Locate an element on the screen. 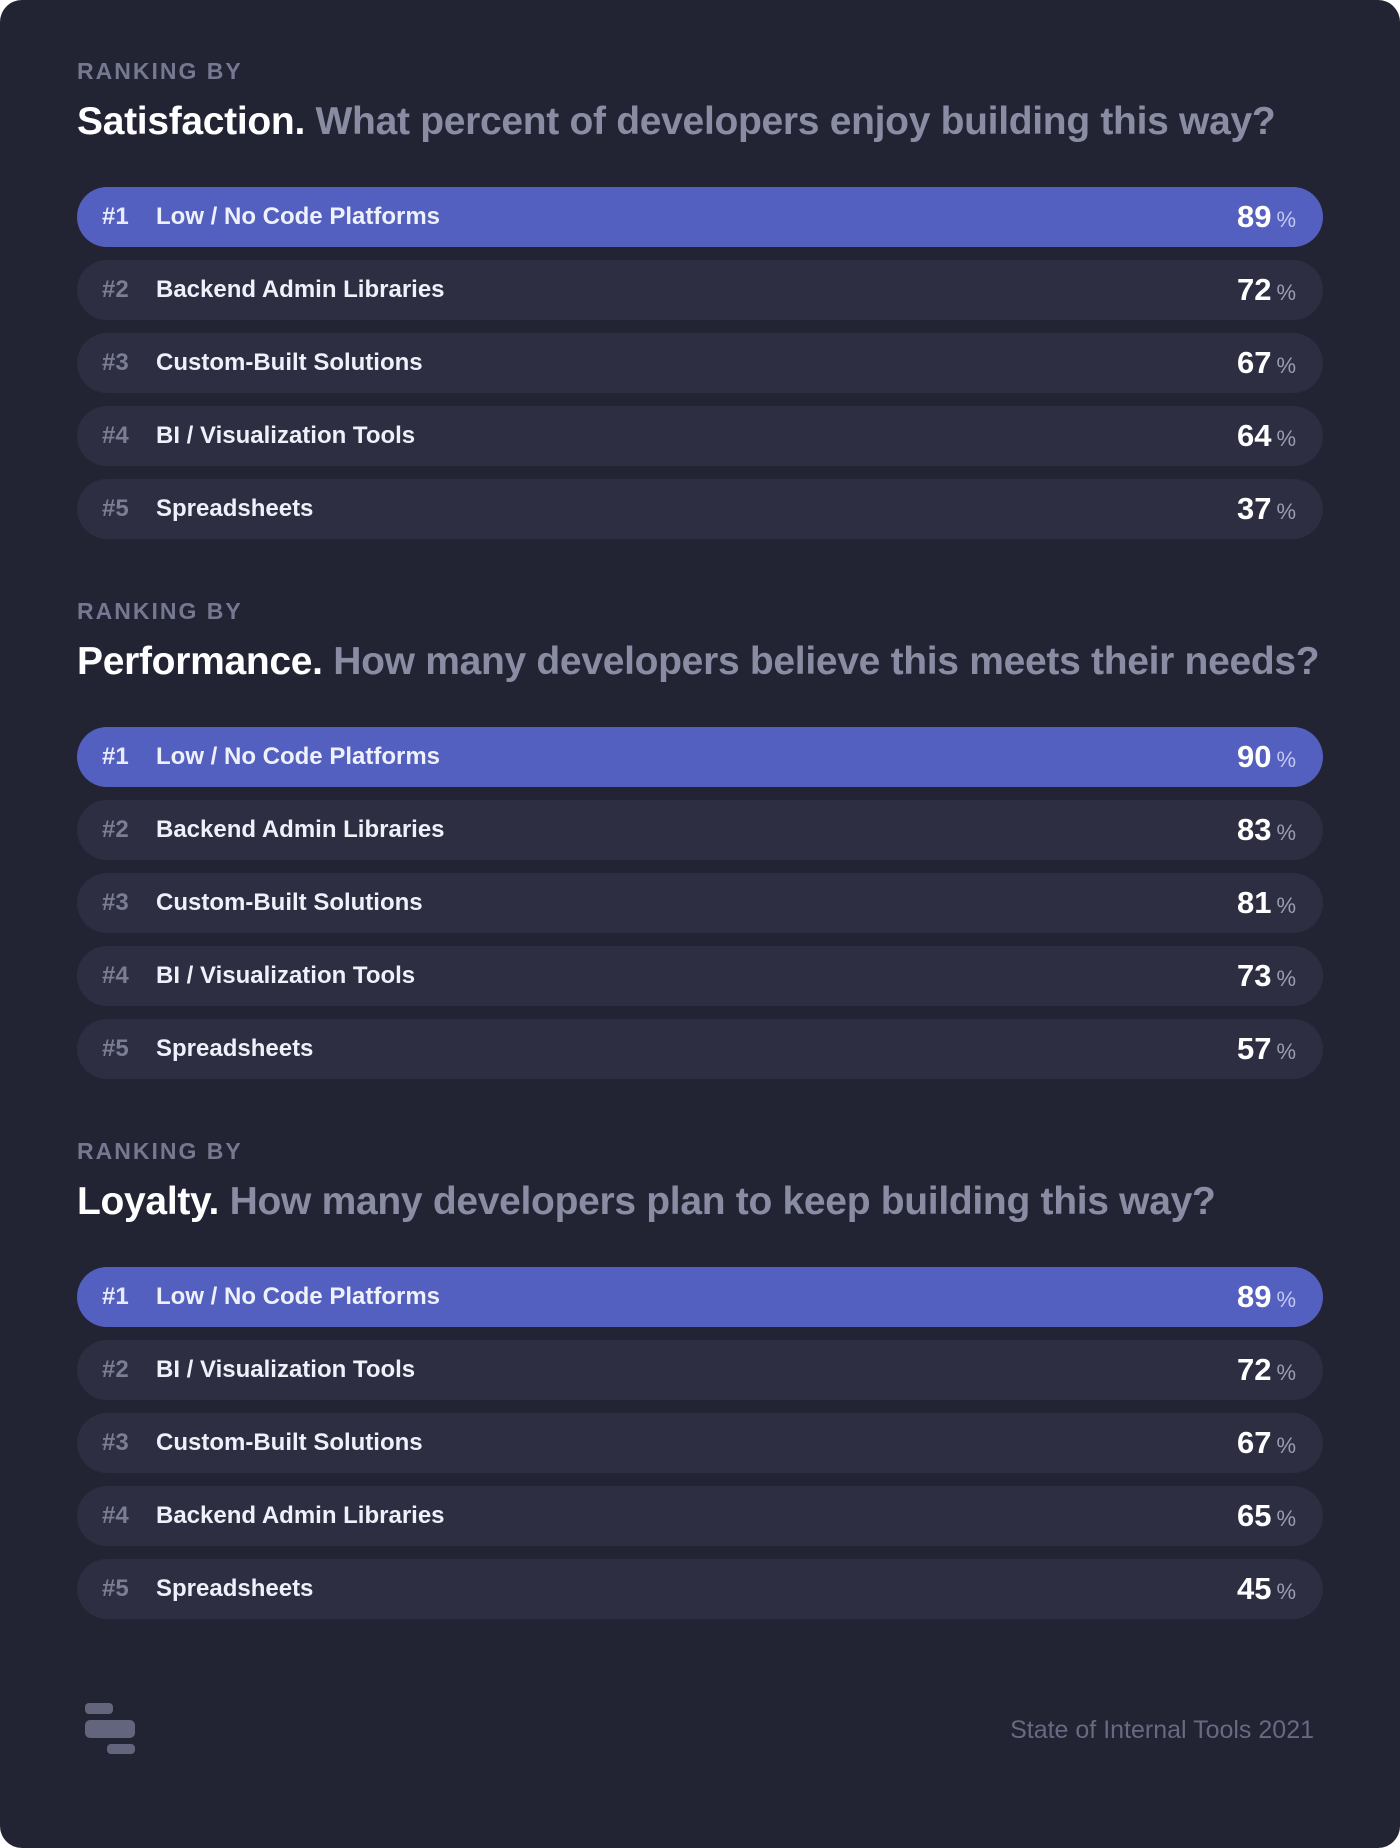 The width and height of the screenshot is (1400, 1848). value-number: 65 is located at coordinates (1254, 1515).